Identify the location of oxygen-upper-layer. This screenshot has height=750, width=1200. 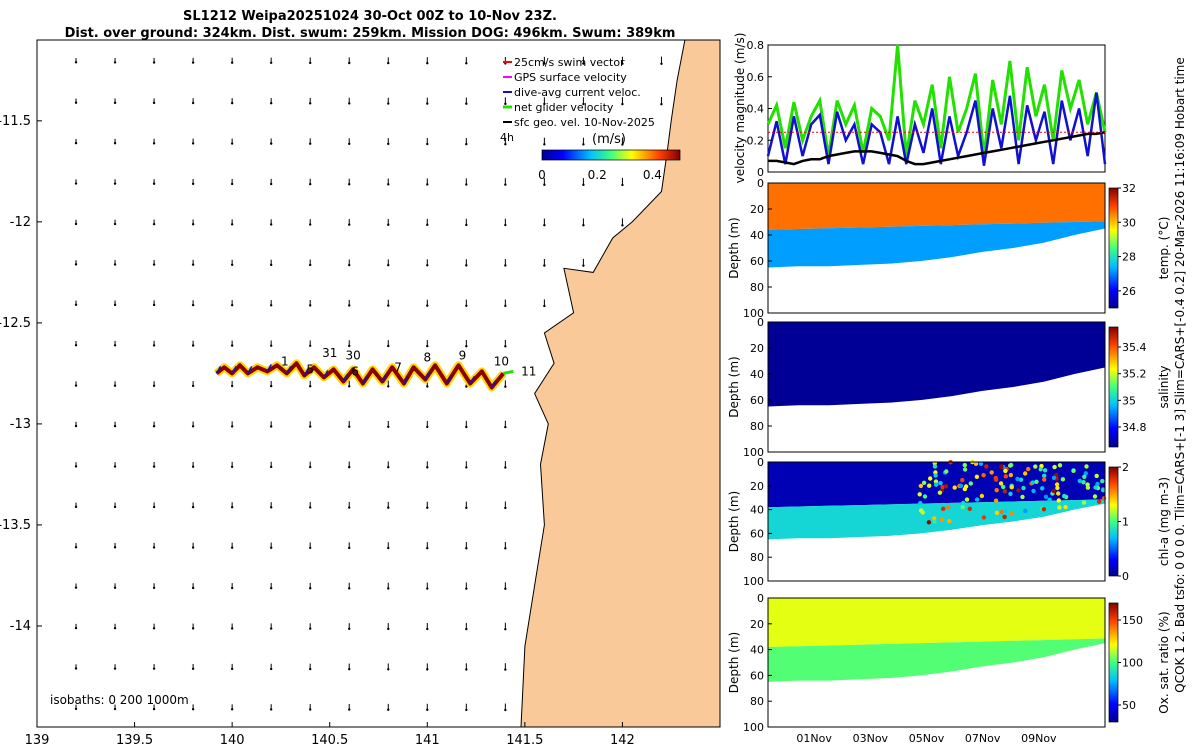
(936, 622).